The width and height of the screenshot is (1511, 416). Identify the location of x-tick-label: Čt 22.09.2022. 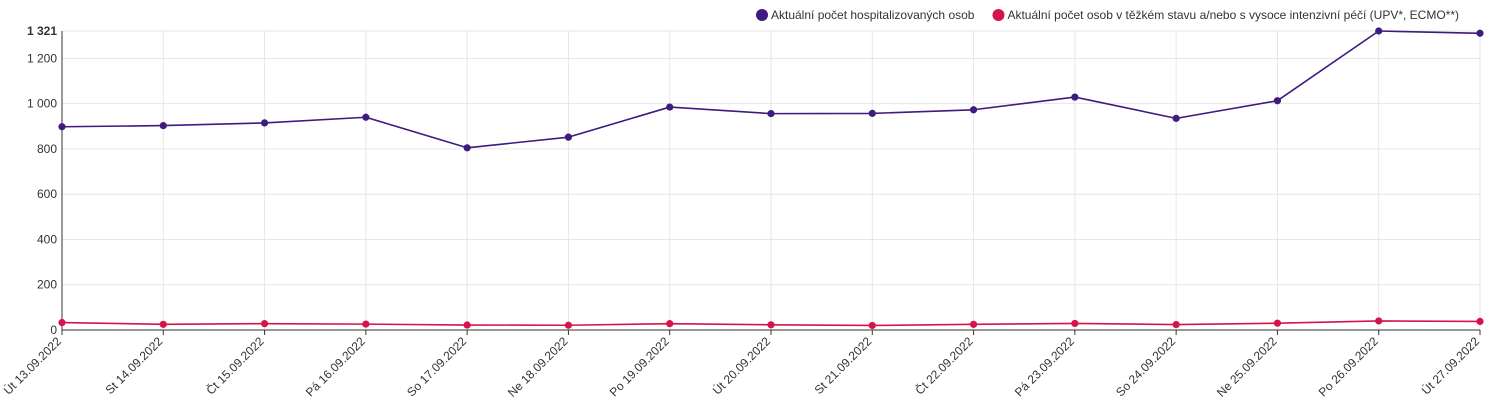
(944, 365).